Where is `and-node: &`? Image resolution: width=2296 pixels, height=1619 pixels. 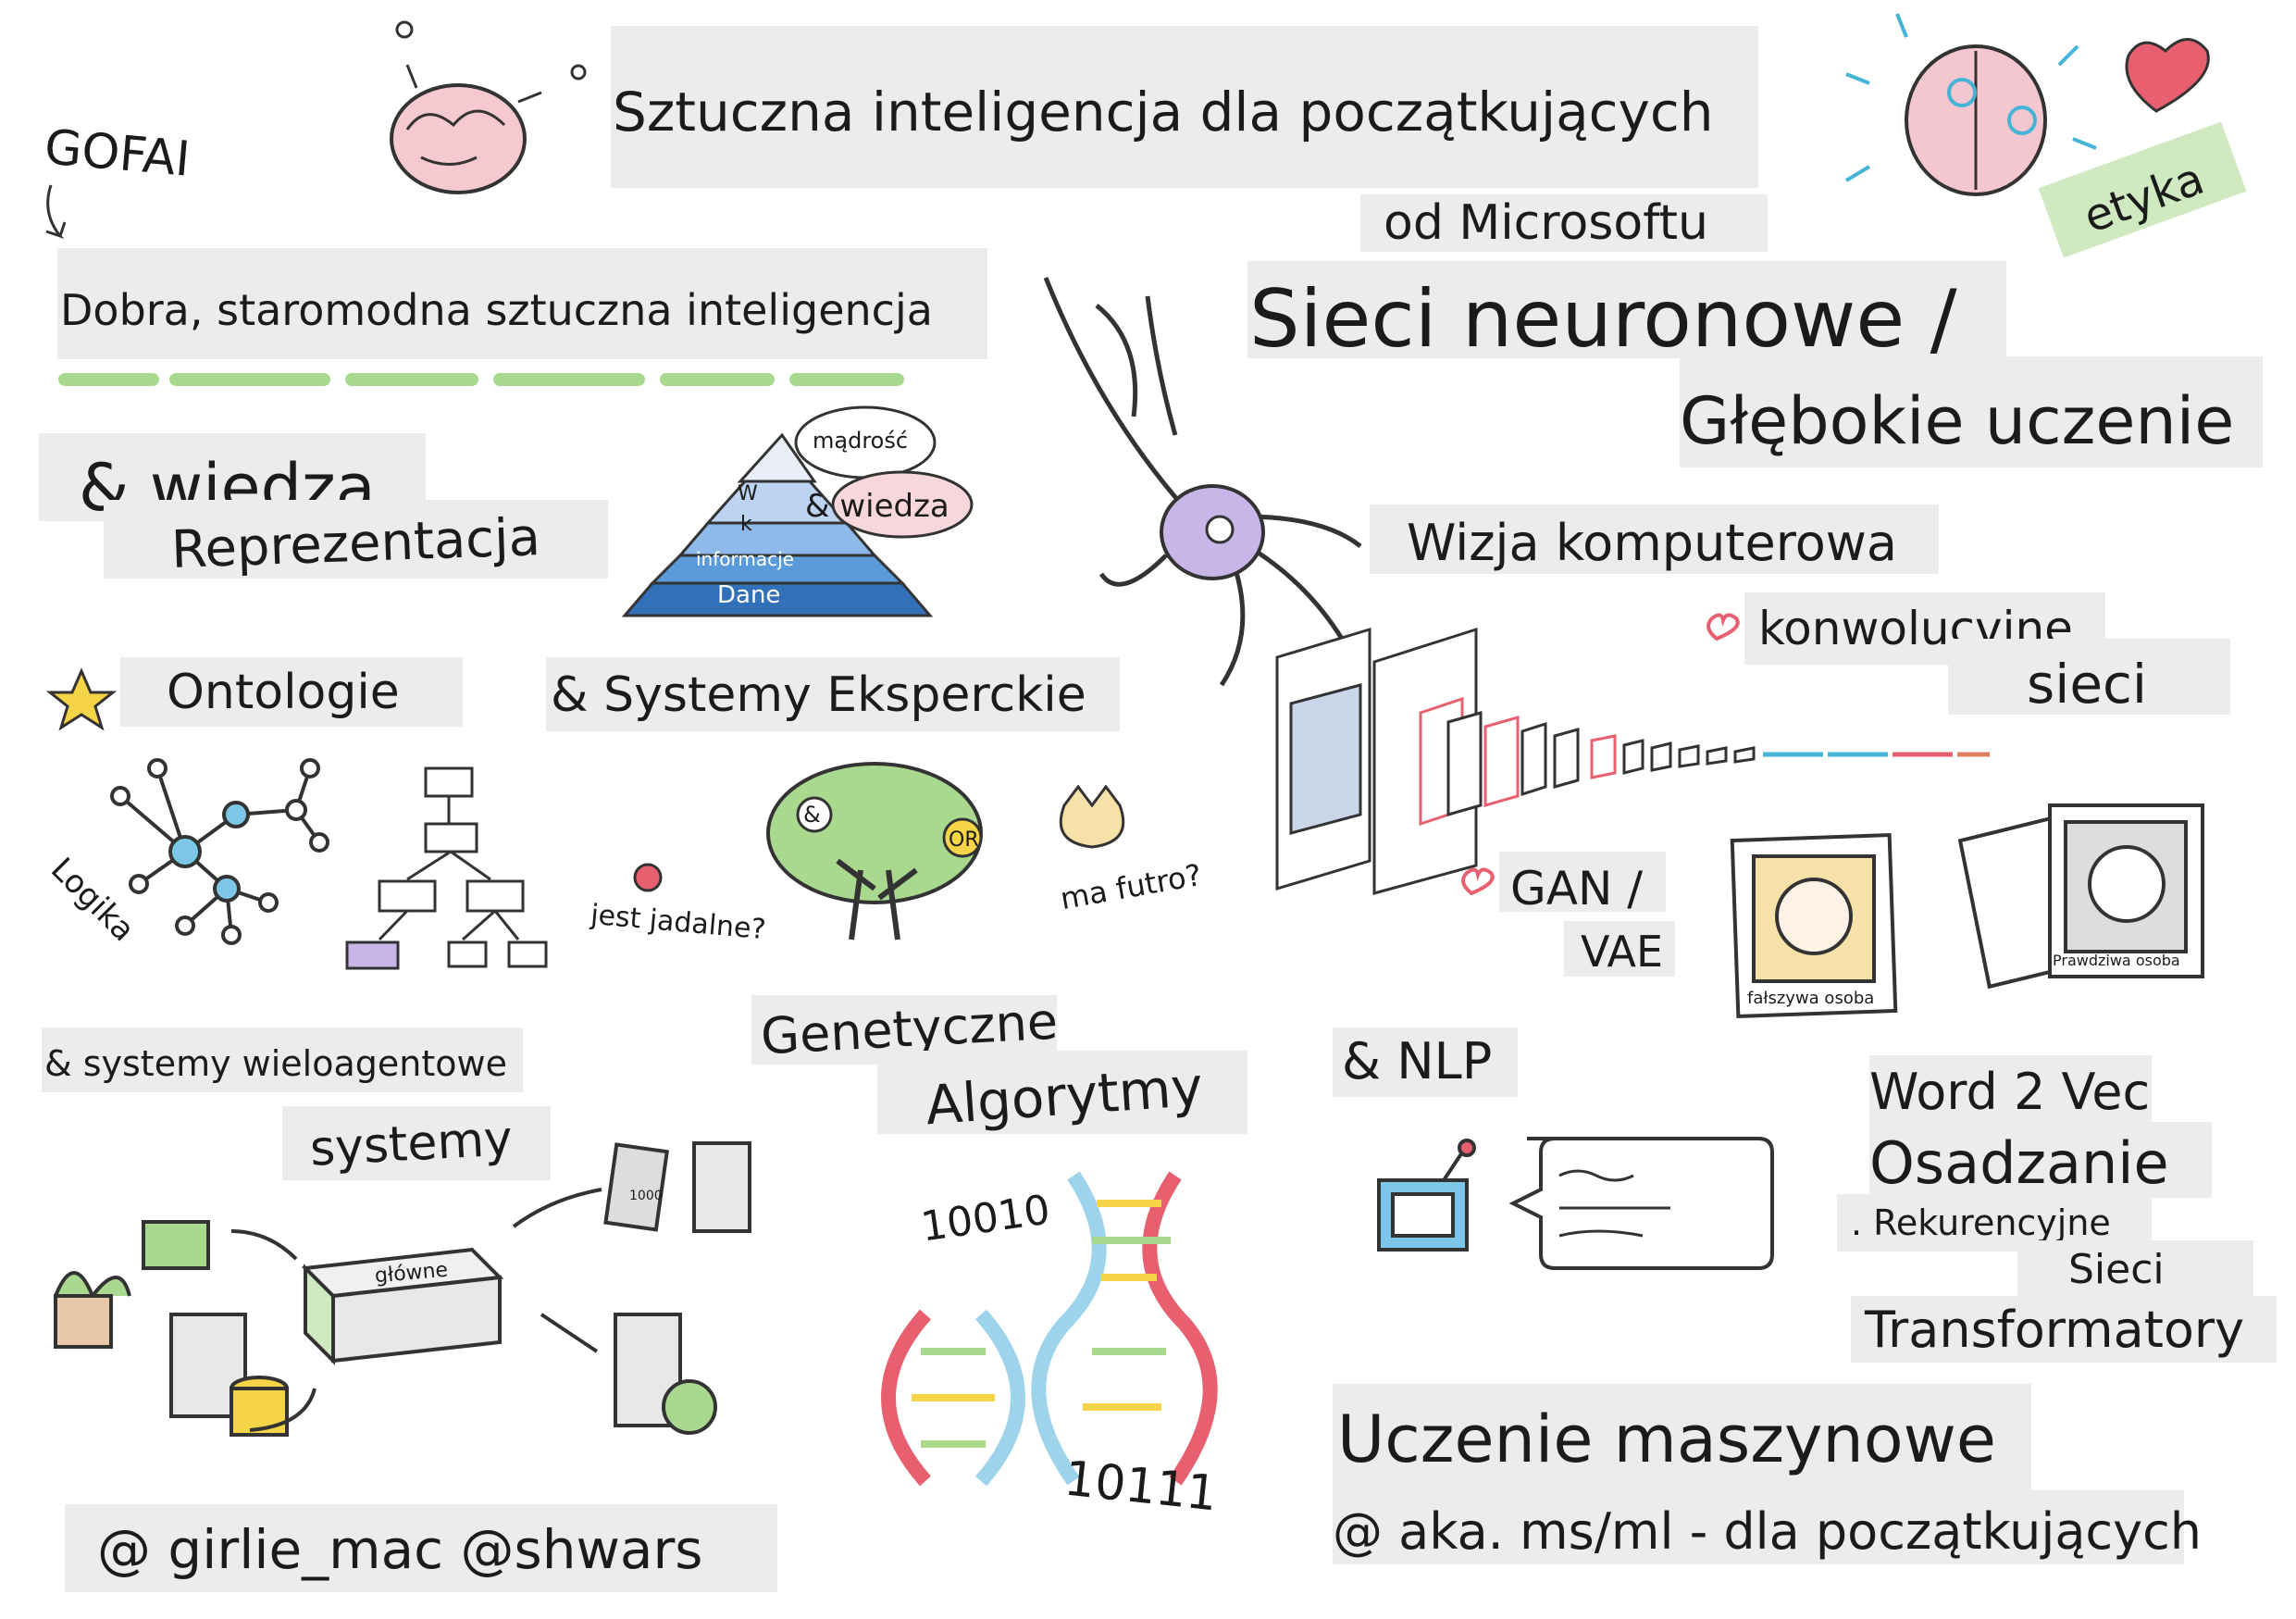 and-node: & is located at coordinates (812, 815).